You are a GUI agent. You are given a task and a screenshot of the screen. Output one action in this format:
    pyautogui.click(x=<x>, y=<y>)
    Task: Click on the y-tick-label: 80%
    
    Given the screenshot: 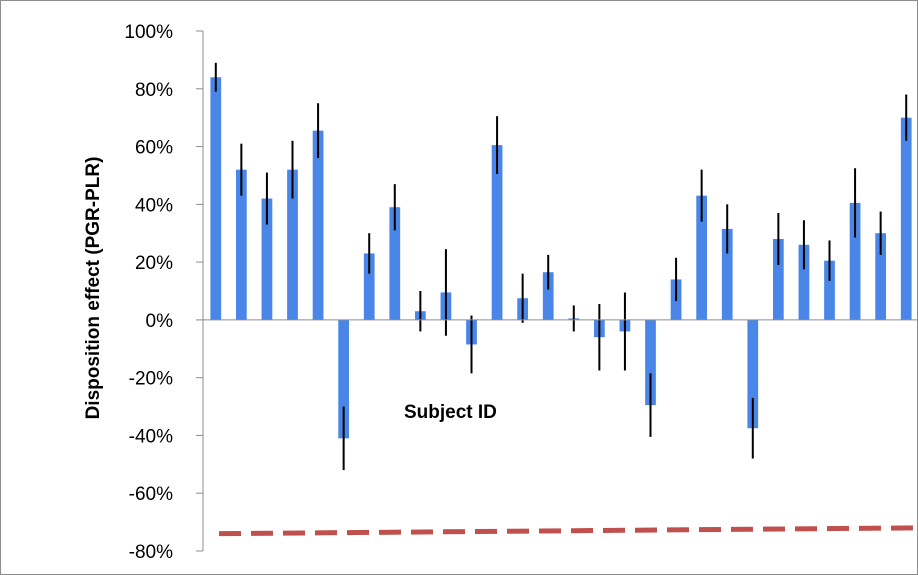 What is the action you would take?
    pyautogui.click(x=154, y=90)
    